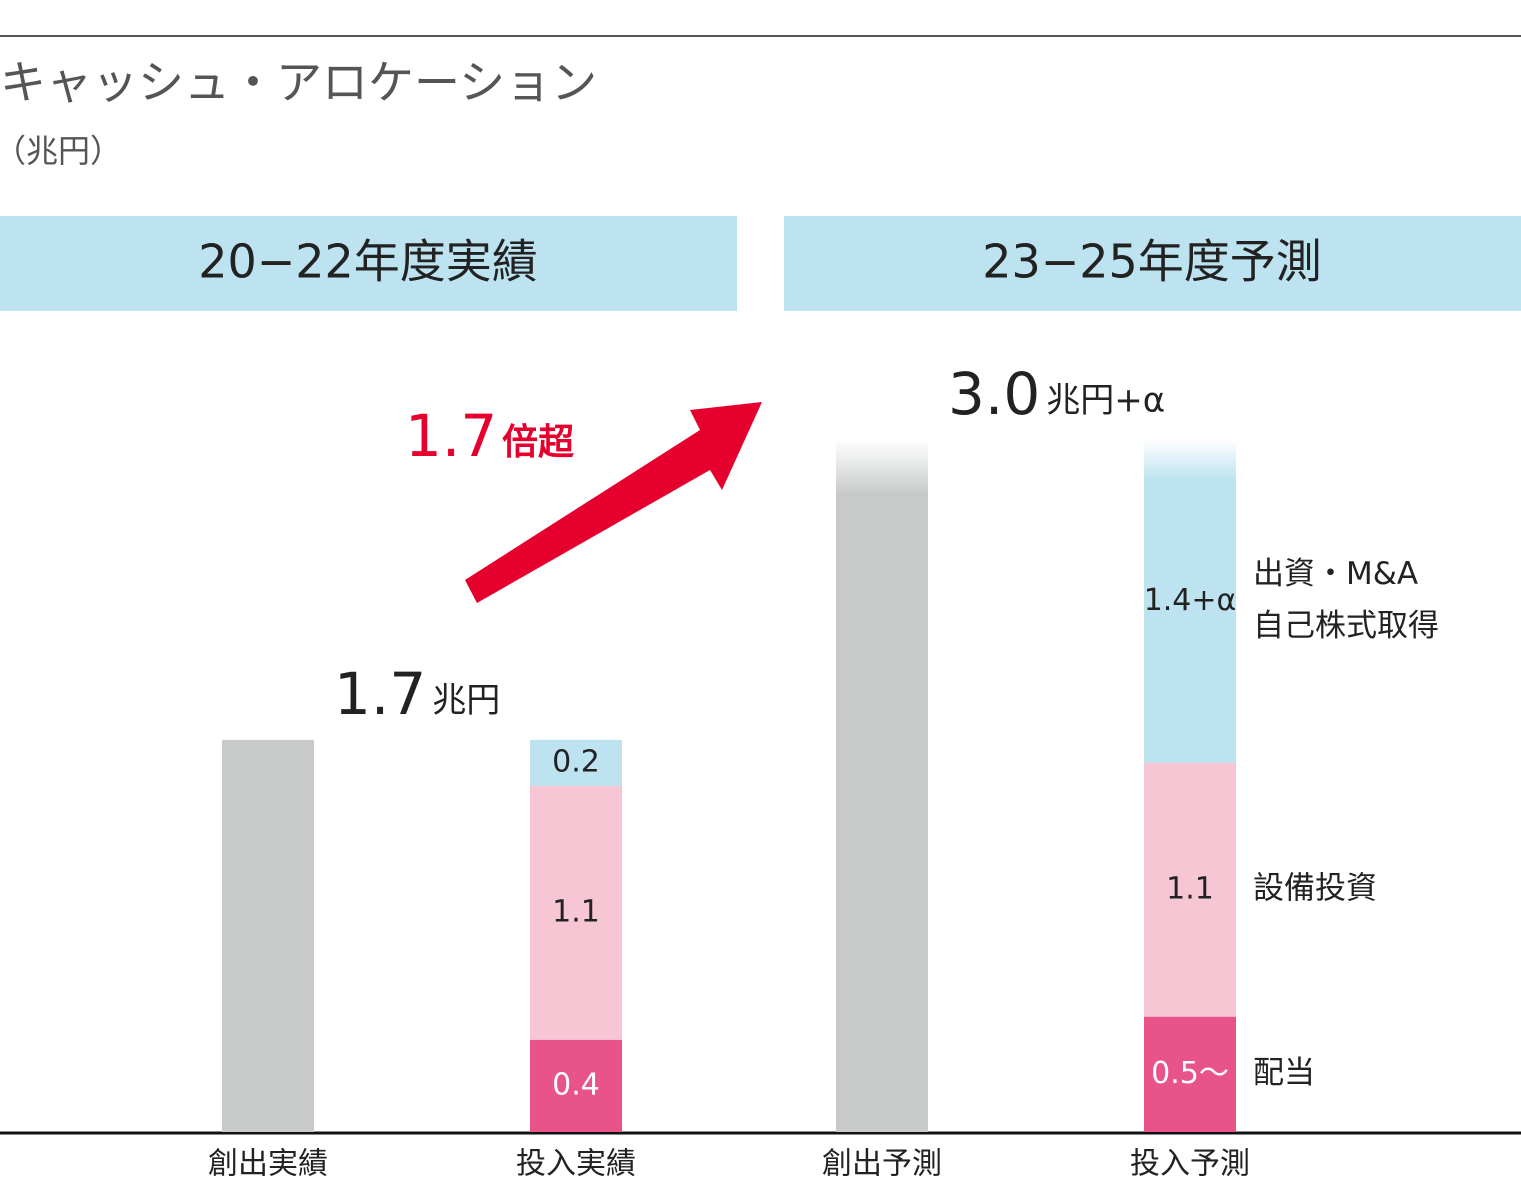  What do you see at coordinates (298, 83) in the screenshot?
I see `chart-title: キャッシュ・アロケーション` at bounding box center [298, 83].